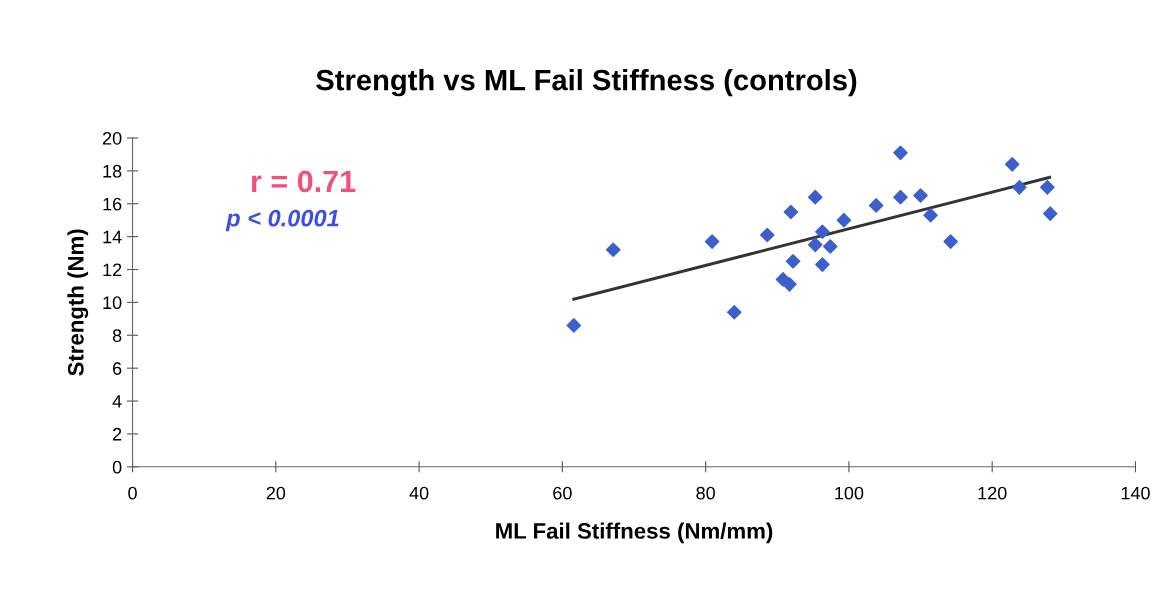 The image size is (1173, 600). I want to click on y-tick-label: 2, so click(117, 434).